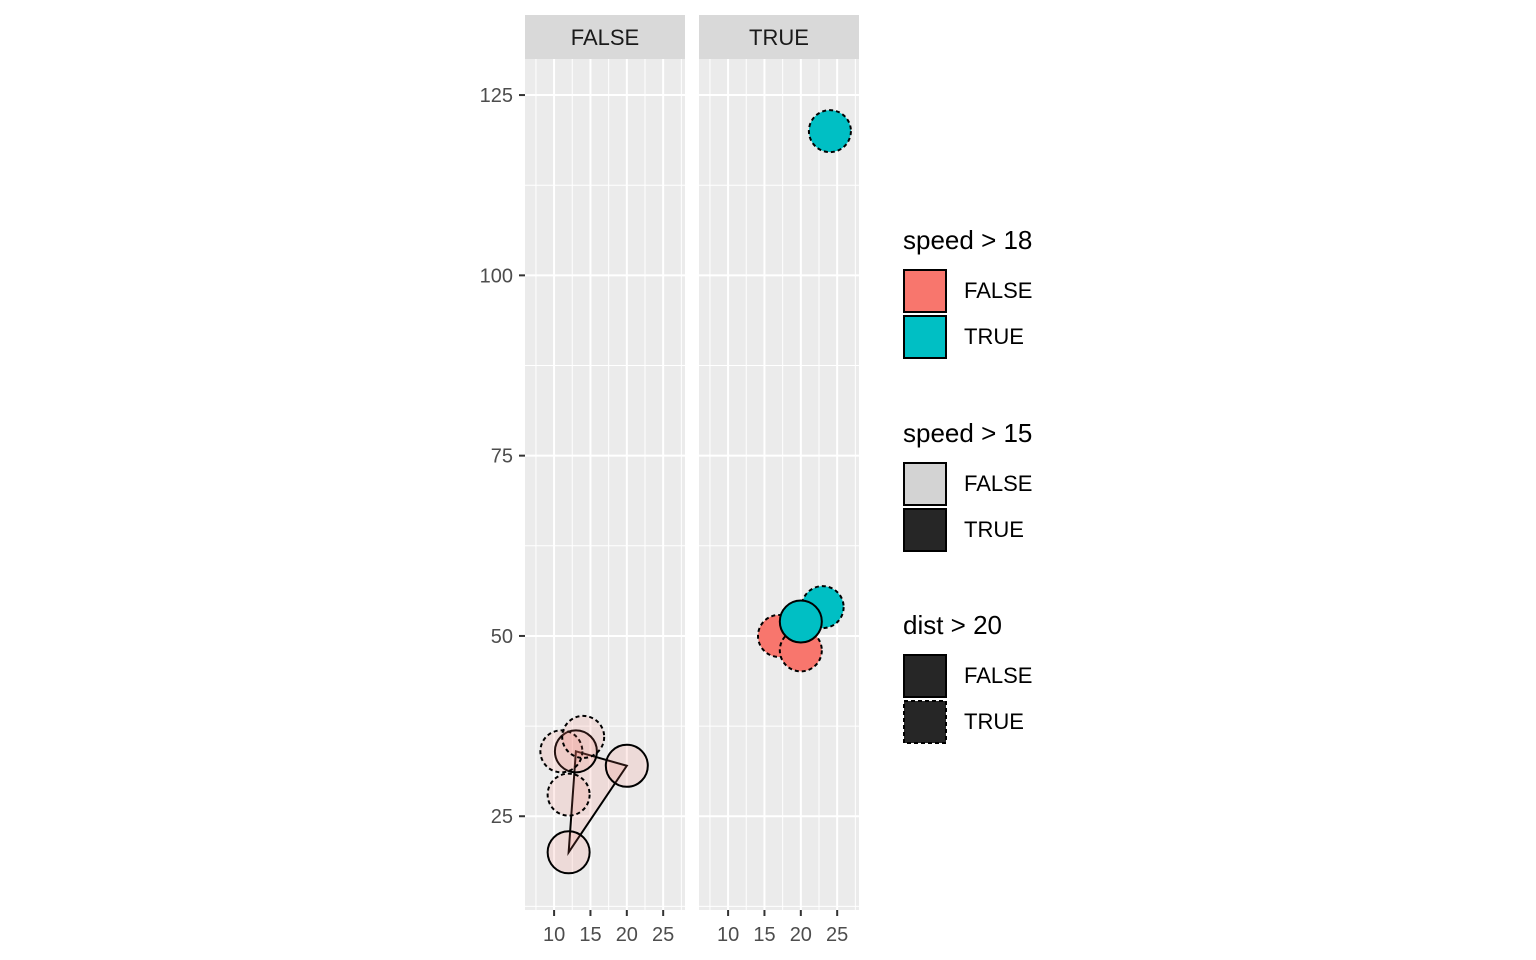  I want to click on facet-panel-false: FALSE 10 15 20 25, so click(605, 480).